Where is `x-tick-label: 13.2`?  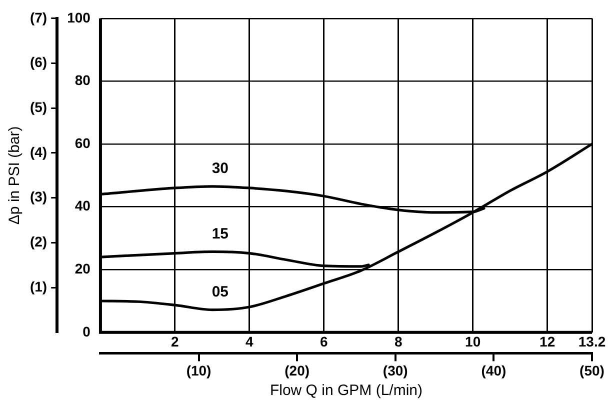
x-tick-label: 13.2 is located at coordinates (592, 342).